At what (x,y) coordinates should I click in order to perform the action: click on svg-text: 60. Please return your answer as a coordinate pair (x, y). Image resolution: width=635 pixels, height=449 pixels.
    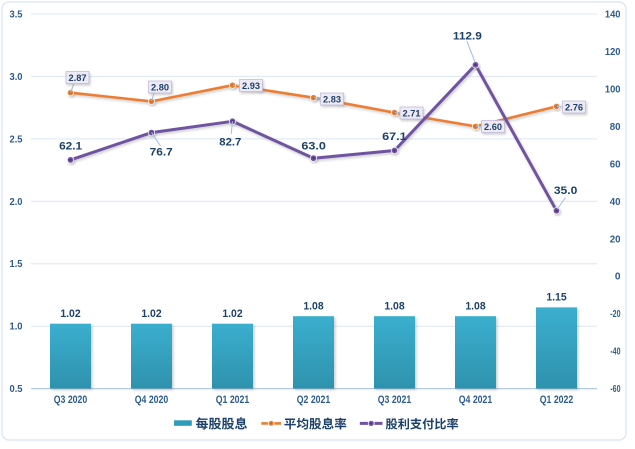
    Looking at the image, I should click on (615, 164).